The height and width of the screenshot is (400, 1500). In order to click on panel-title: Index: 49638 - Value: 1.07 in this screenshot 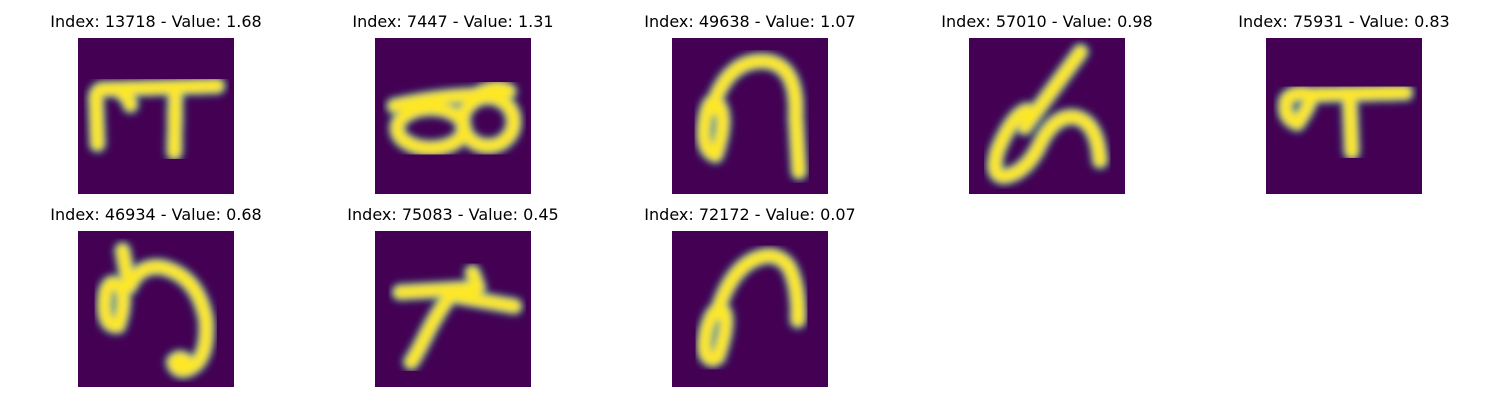, I will do `click(750, 21)`.